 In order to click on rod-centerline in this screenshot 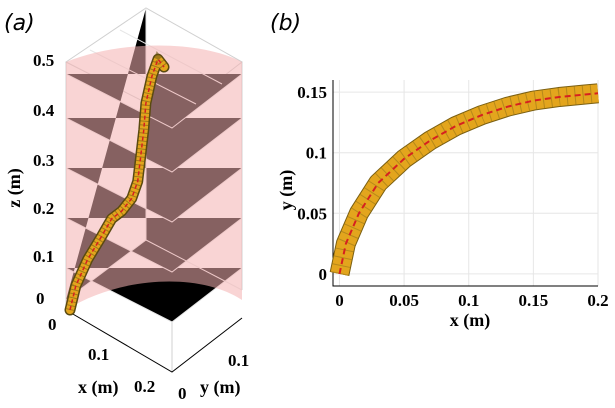, I will do `click(117, 184)`.